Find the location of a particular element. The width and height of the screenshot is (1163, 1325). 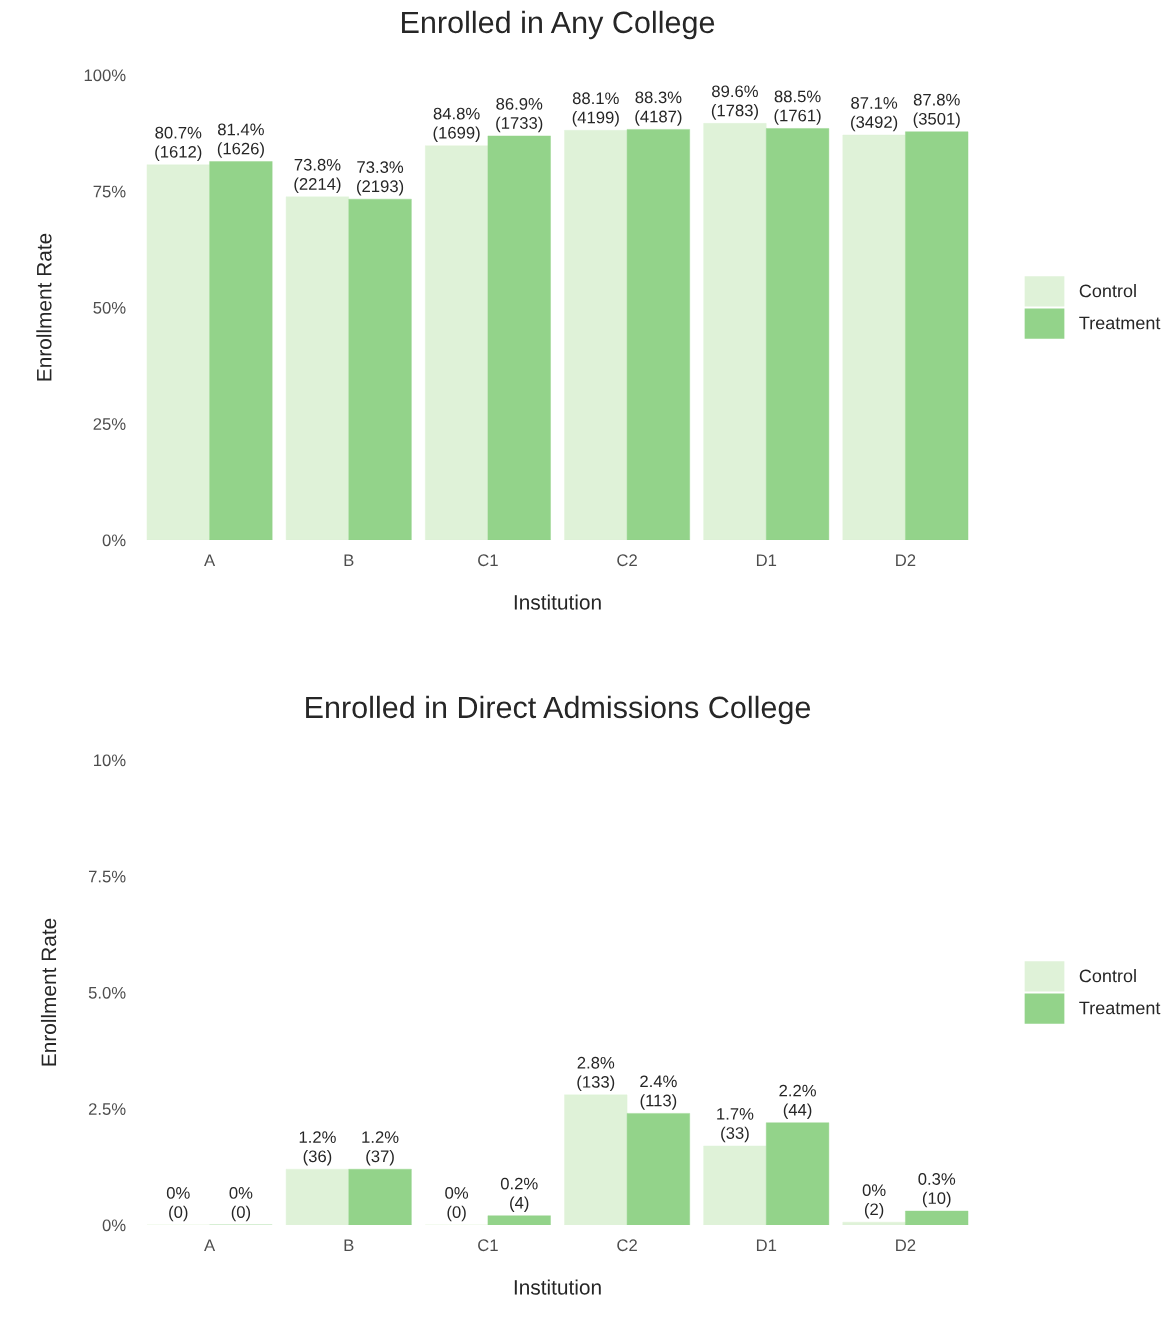

data-label: 2.4% (113) is located at coordinates (658, 1092).